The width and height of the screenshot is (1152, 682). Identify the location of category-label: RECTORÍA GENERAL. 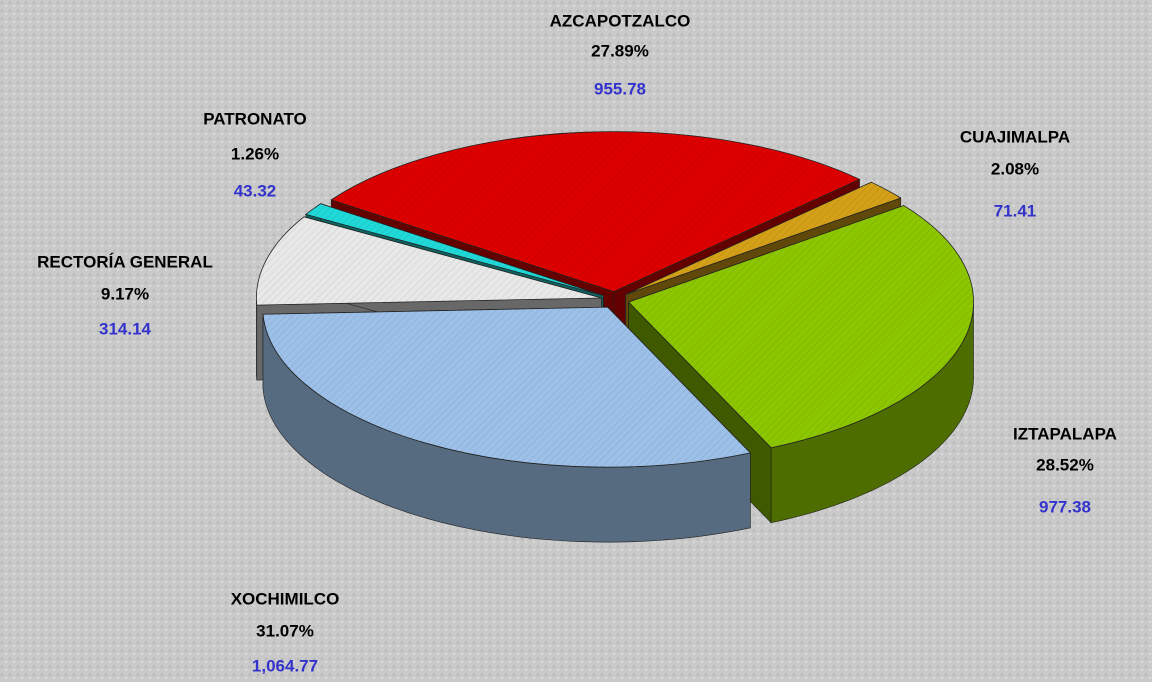
(125, 261).